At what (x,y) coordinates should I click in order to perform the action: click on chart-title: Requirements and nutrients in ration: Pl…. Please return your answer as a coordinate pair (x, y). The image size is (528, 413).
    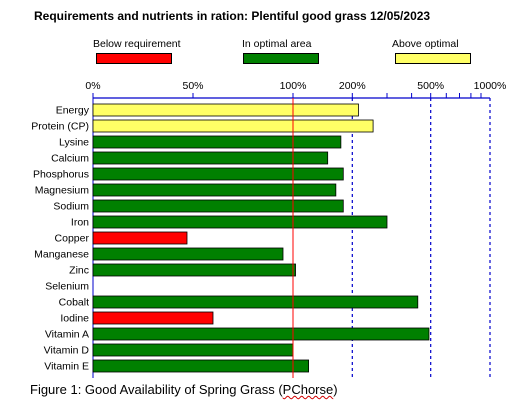
    Looking at the image, I should click on (232, 16).